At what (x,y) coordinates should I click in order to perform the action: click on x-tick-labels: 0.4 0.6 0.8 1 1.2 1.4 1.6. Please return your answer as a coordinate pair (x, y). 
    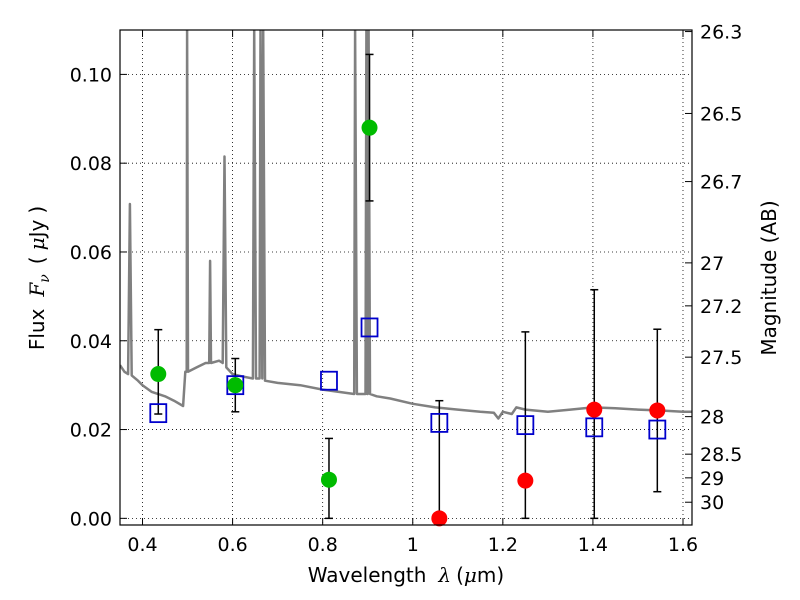
    Looking at the image, I should click on (412, 545).